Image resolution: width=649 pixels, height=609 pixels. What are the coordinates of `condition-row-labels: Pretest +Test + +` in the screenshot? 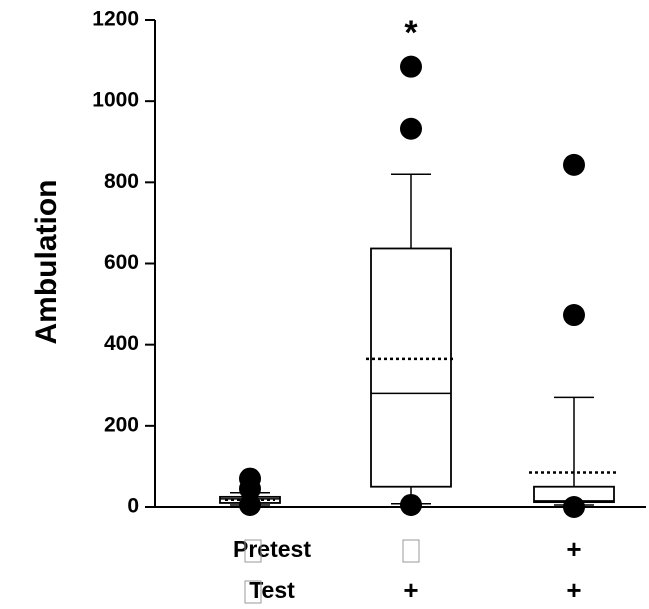 It's located at (407, 569).